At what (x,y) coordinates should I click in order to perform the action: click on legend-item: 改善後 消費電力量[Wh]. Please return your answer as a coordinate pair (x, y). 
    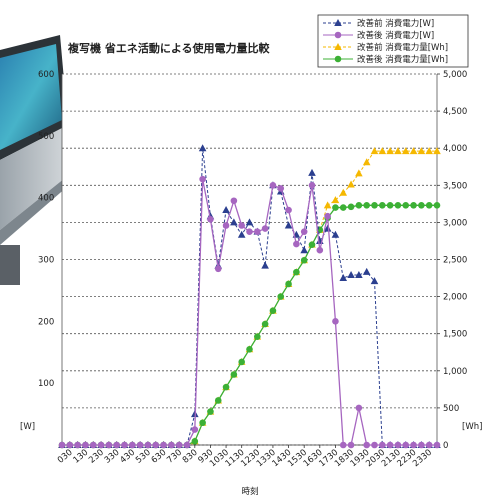
    Looking at the image, I should click on (385, 59).